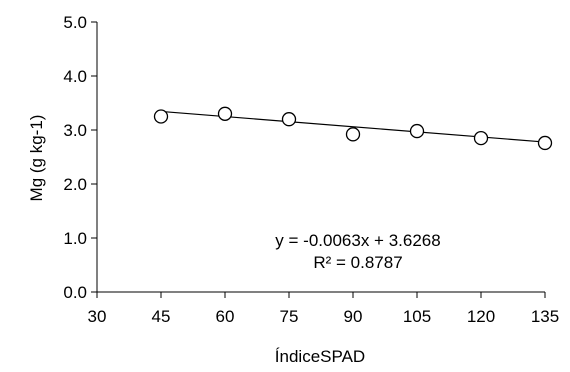 The image size is (570, 372). I want to click on y-tick-label: 5.0, so click(75, 22).